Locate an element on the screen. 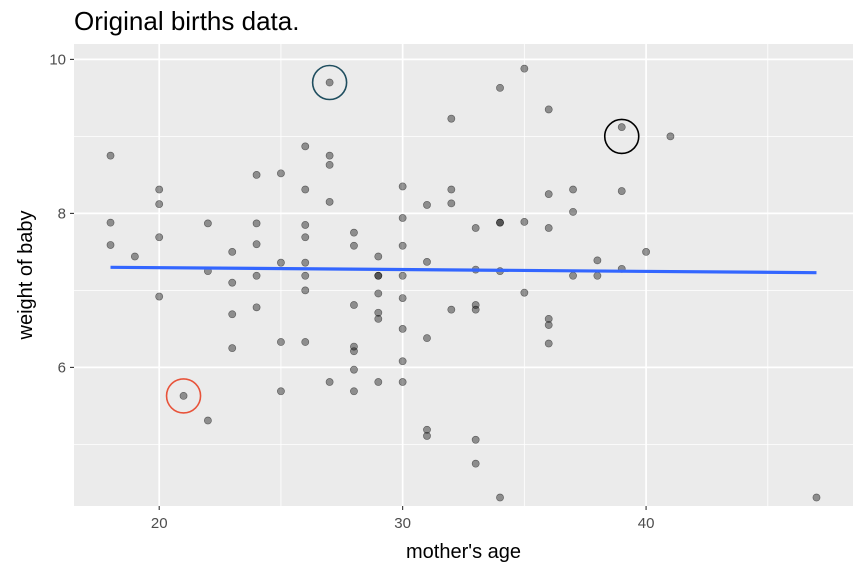  y-axis-ticks: 6 8 10 is located at coordinates (61, 213).